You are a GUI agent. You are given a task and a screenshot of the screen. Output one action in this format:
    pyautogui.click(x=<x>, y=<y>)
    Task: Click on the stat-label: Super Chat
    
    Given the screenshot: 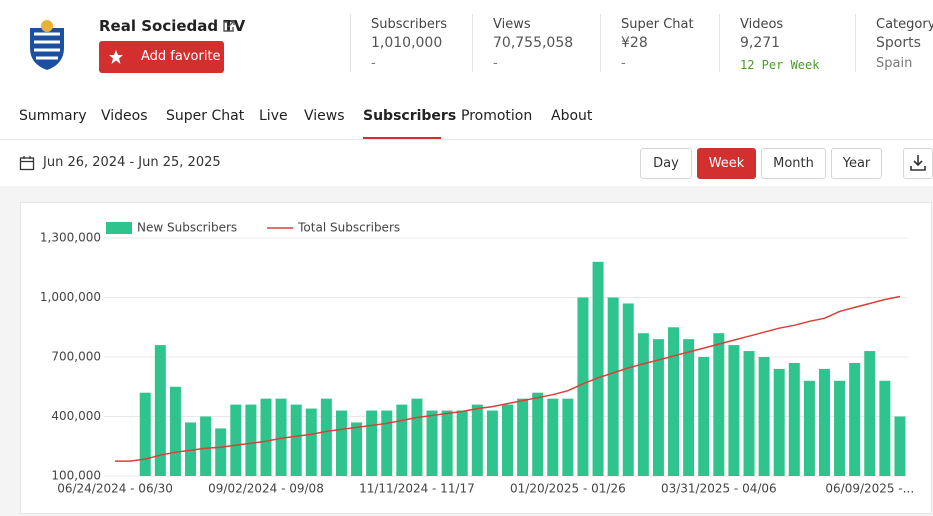 What is the action you would take?
    pyautogui.click(x=657, y=24)
    